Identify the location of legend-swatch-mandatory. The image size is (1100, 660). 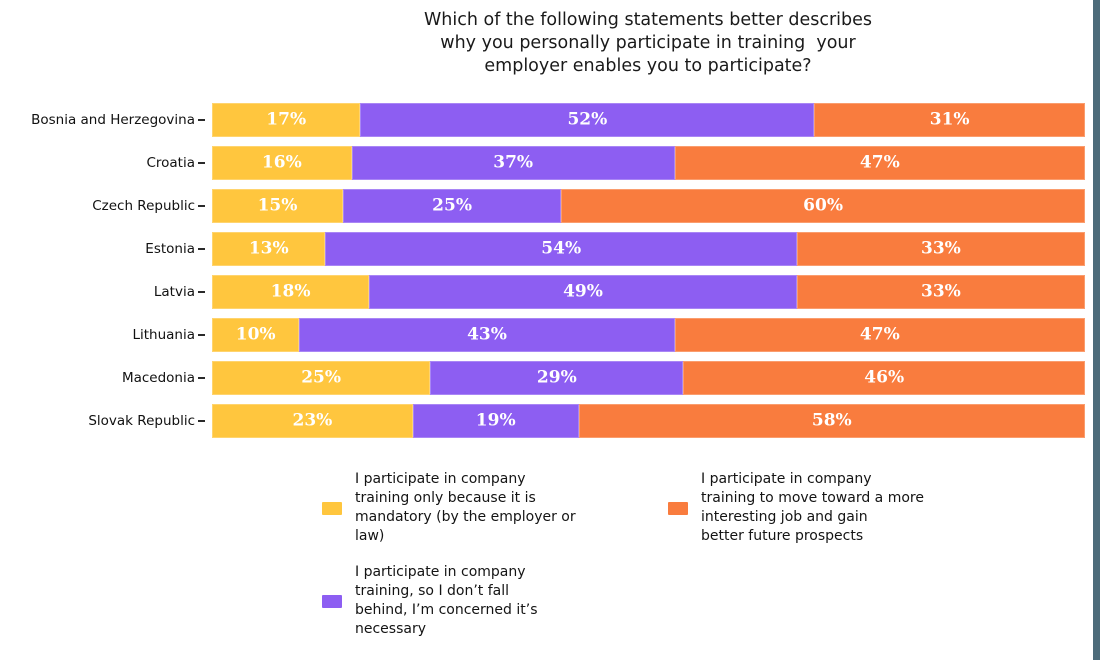
(332, 508).